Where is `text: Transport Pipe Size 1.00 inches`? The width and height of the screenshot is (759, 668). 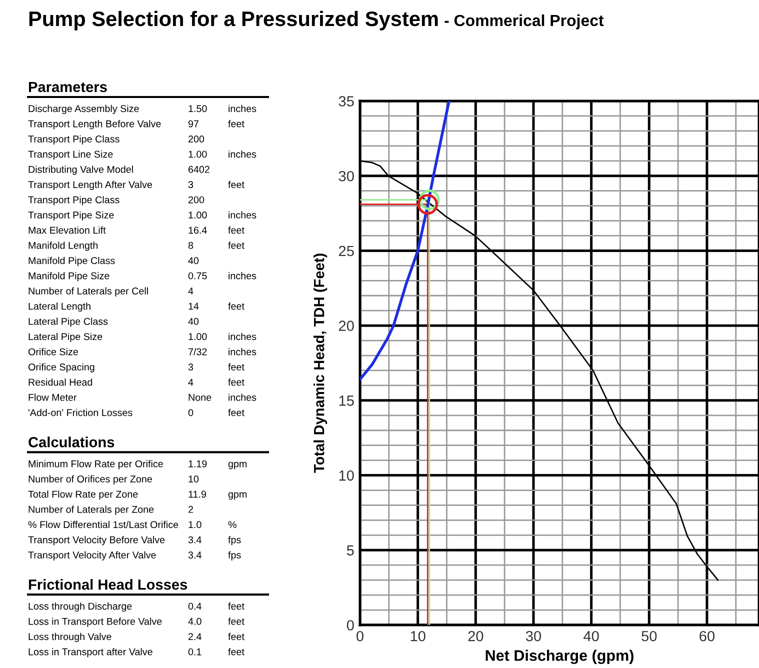
text: Transport Pipe Size 1.00 inches is located at coordinates (142, 215).